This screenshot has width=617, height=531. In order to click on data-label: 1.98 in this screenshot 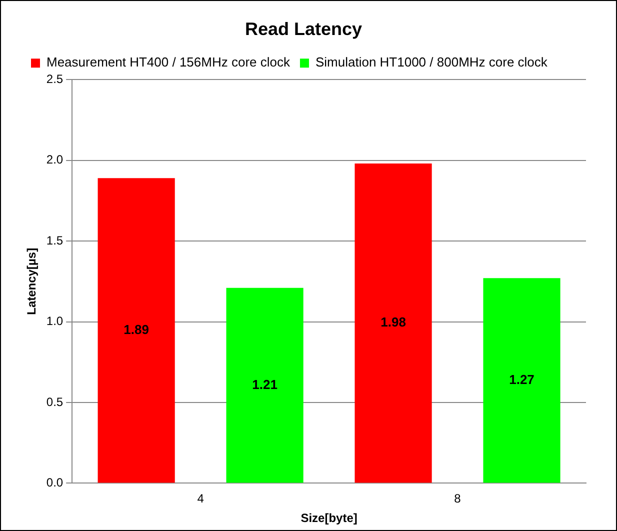, I will do `click(393, 322)`.